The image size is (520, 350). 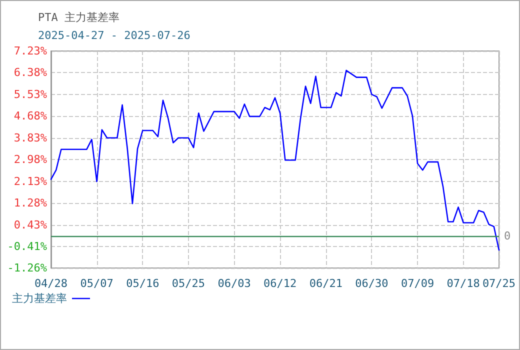 What do you see at coordinates (499, 283) in the screenshot?
I see `x-tick-label: 07/25` at bounding box center [499, 283].